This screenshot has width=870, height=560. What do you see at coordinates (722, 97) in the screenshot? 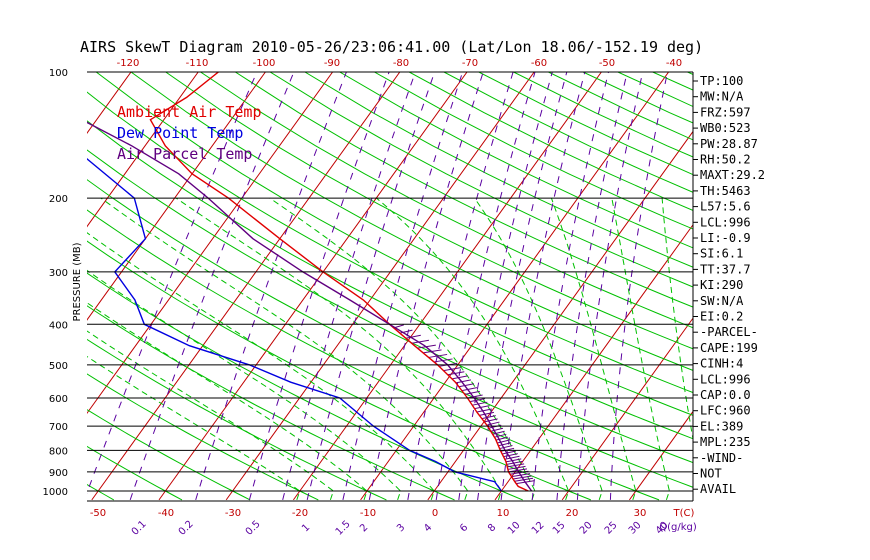
I see `stat-item: MW:N/A` at bounding box center [722, 97].